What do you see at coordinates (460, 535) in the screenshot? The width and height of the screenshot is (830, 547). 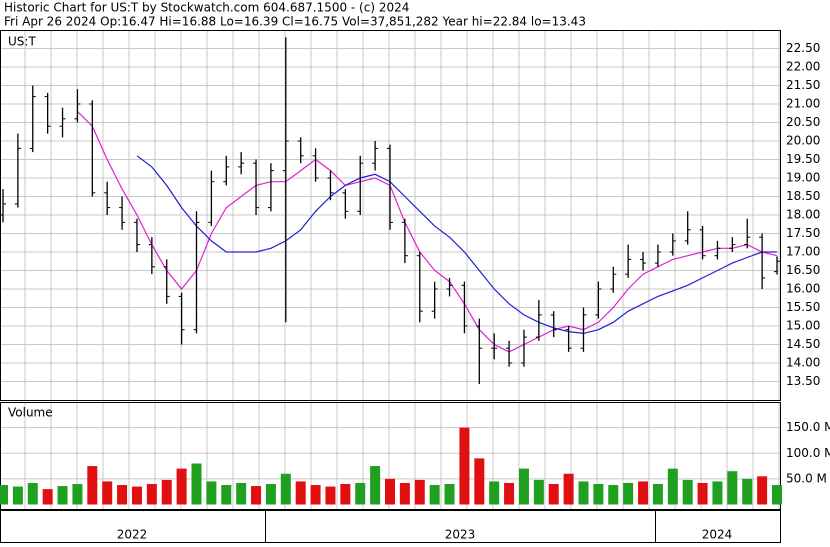 I see `x-tick-label: 2023` at bounding box center [460, 535].